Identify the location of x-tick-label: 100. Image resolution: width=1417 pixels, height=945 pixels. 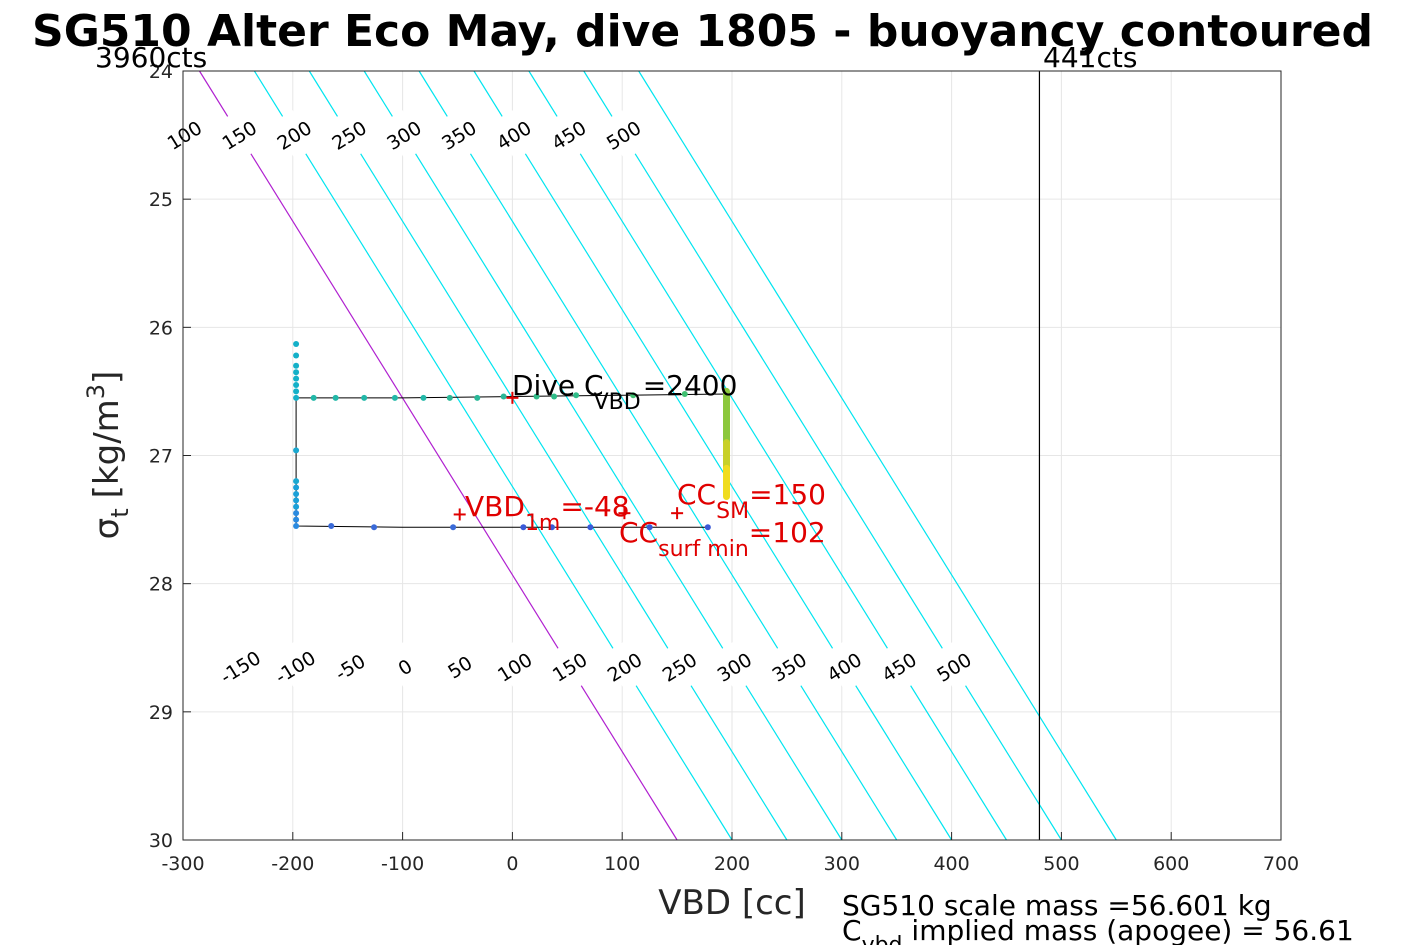
(622, 864).